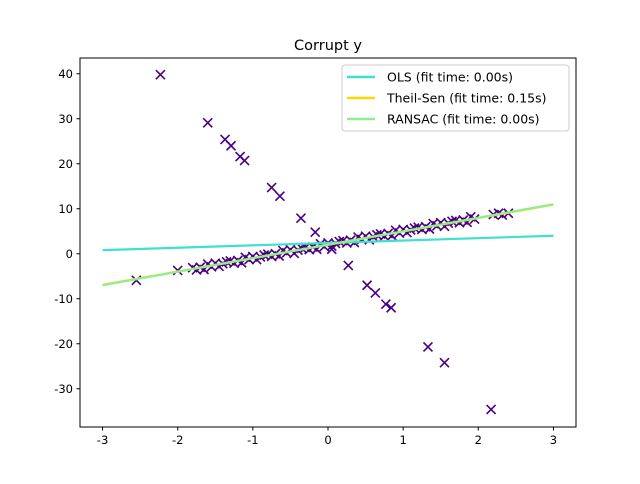 The image size is (640, 484). What do you see at coordinates (252, 440) in the screenshot?
I see `x-tick-label: -1` at bounding box center [252, 440].